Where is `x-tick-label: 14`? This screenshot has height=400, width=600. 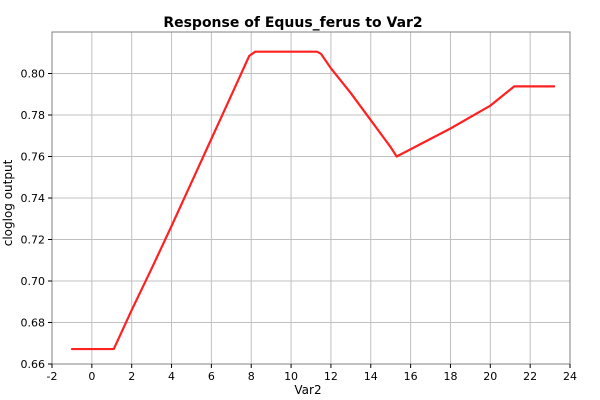 x-tick-label: 14 is located at coordinates (371, 376).